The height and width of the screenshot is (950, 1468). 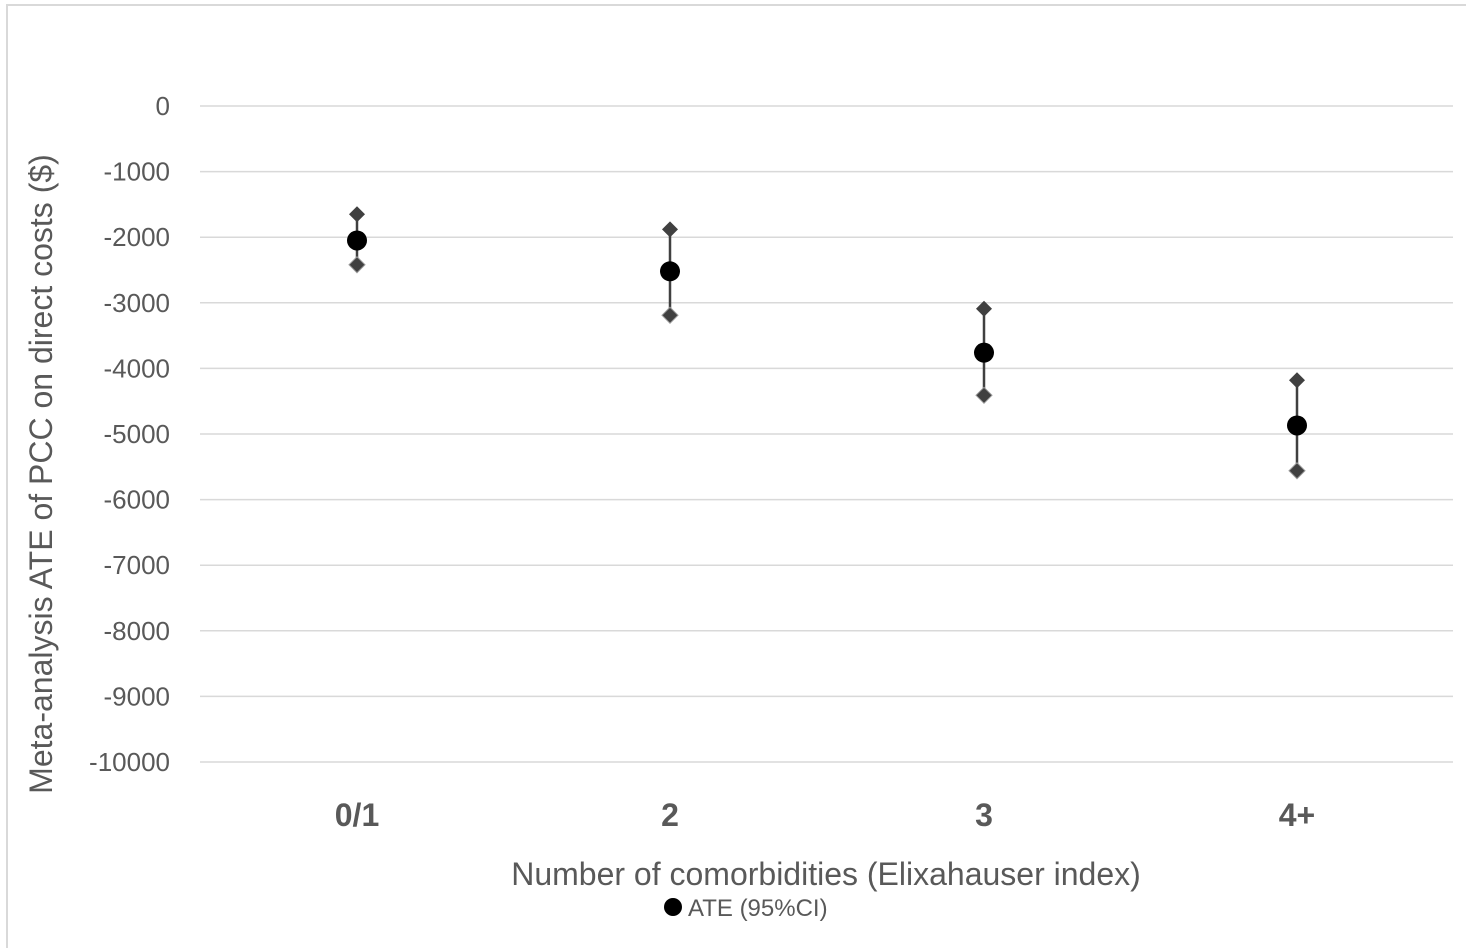 What do you see at coordinates (984, 815) in the screenshot?
I see `x-category-label: 3` at bounding box center [984, 815].